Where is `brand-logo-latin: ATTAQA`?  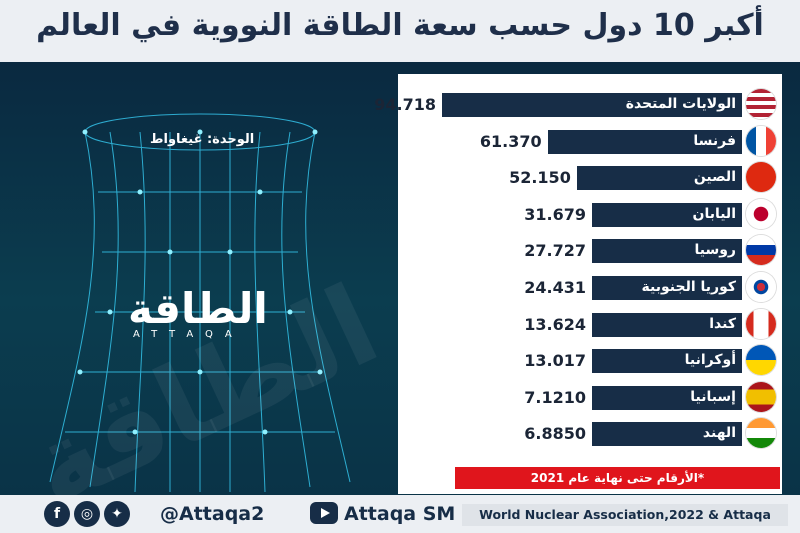
brand-logo-latin: ATTAQA is located at coordinates (188, 334).